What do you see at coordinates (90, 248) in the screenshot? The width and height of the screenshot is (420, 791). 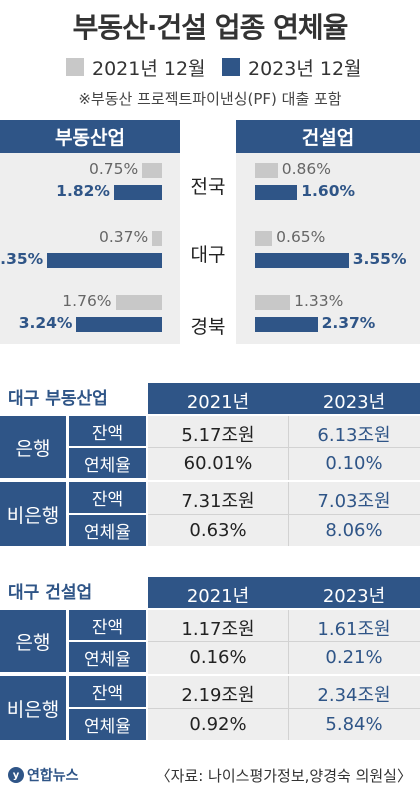 I see `panel-body-realestate` at bounding box center [90, 248].